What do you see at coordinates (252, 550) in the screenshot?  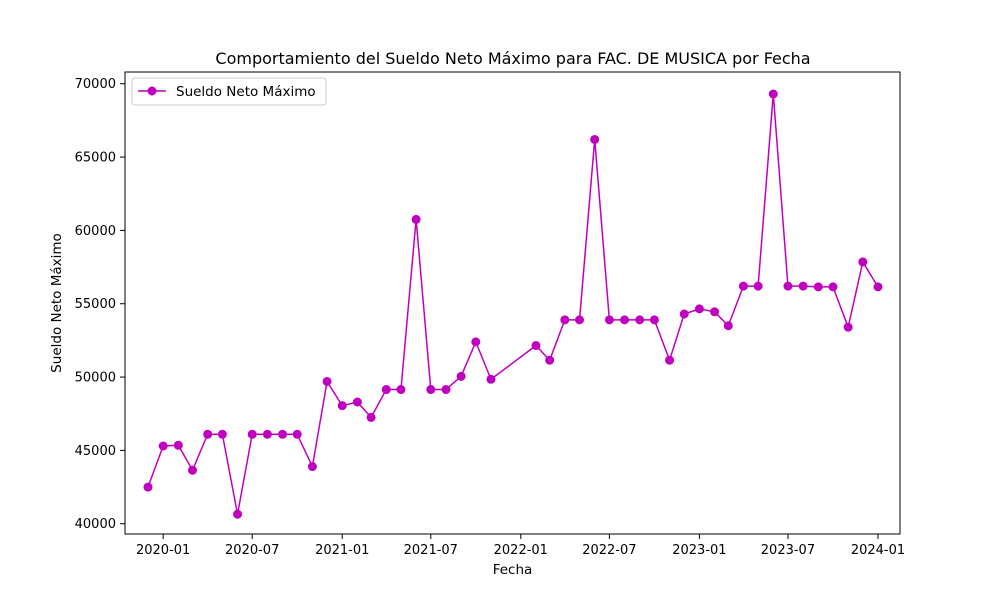 I see `x-tick-label: 2020-07` at bounding box center [252, 550].